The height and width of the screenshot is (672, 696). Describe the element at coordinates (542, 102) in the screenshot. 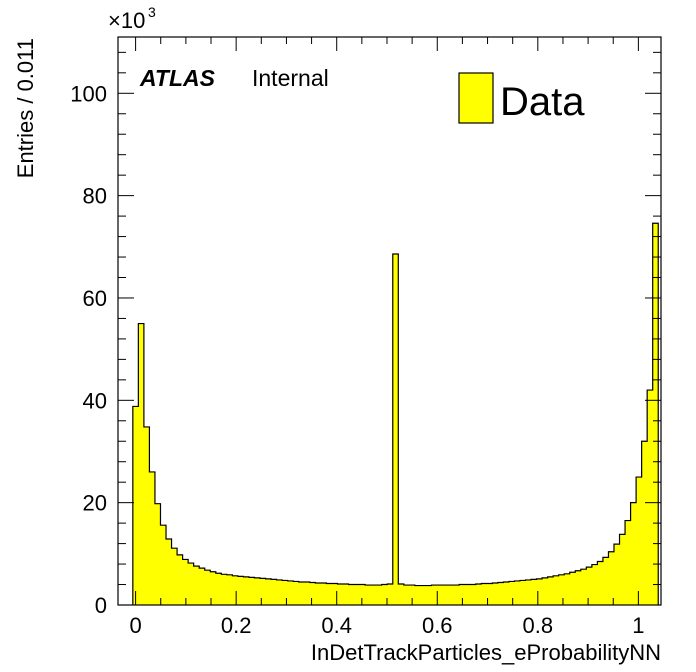

I see `legend-label: Data` at that location.